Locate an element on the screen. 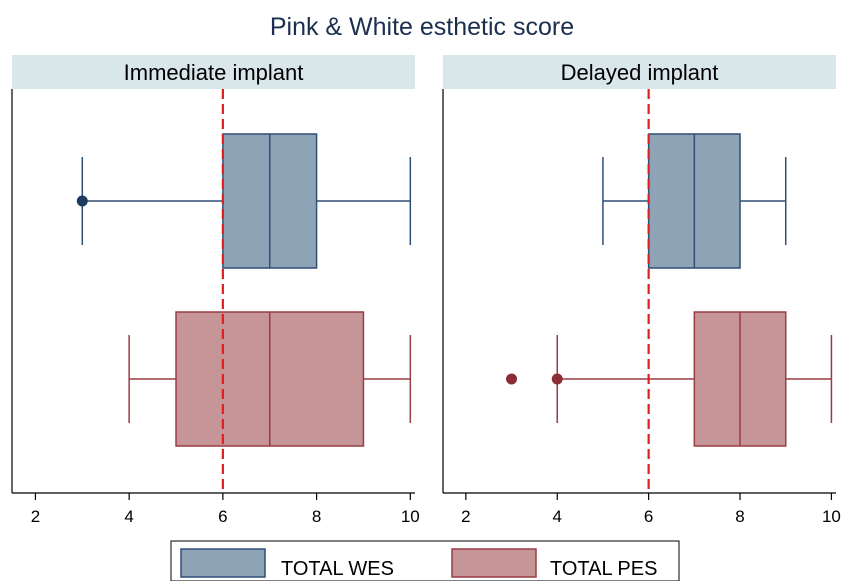  legend-item-total-wes: TOTAL WES is located at coordinates (287, 564).